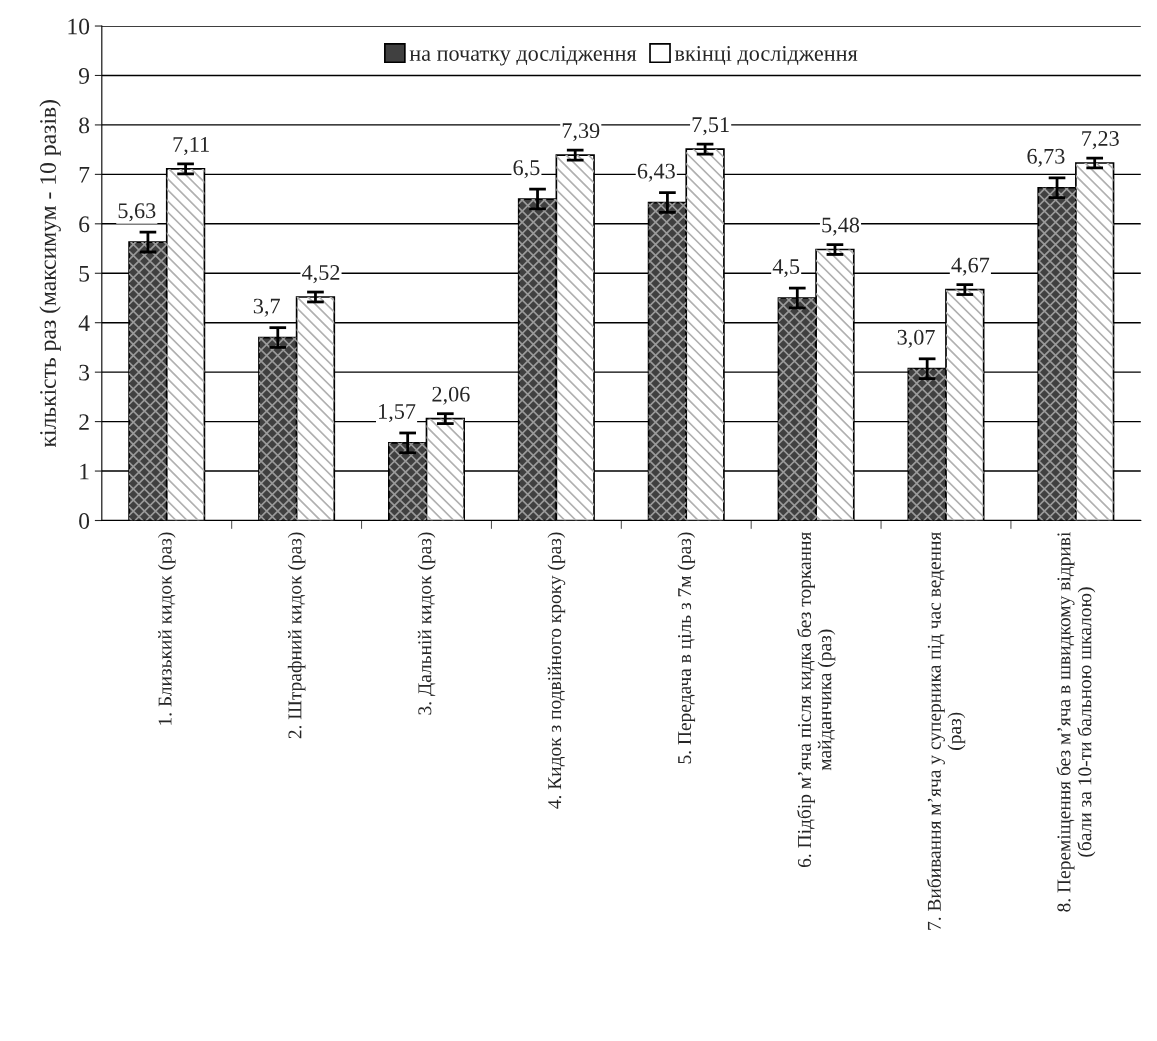 This screenshot has height=1041, width=1157. What do you see at coordinates (451, 395) in the screenshot?
I see `data-label: 2,06` at bounding box center [451, 395].